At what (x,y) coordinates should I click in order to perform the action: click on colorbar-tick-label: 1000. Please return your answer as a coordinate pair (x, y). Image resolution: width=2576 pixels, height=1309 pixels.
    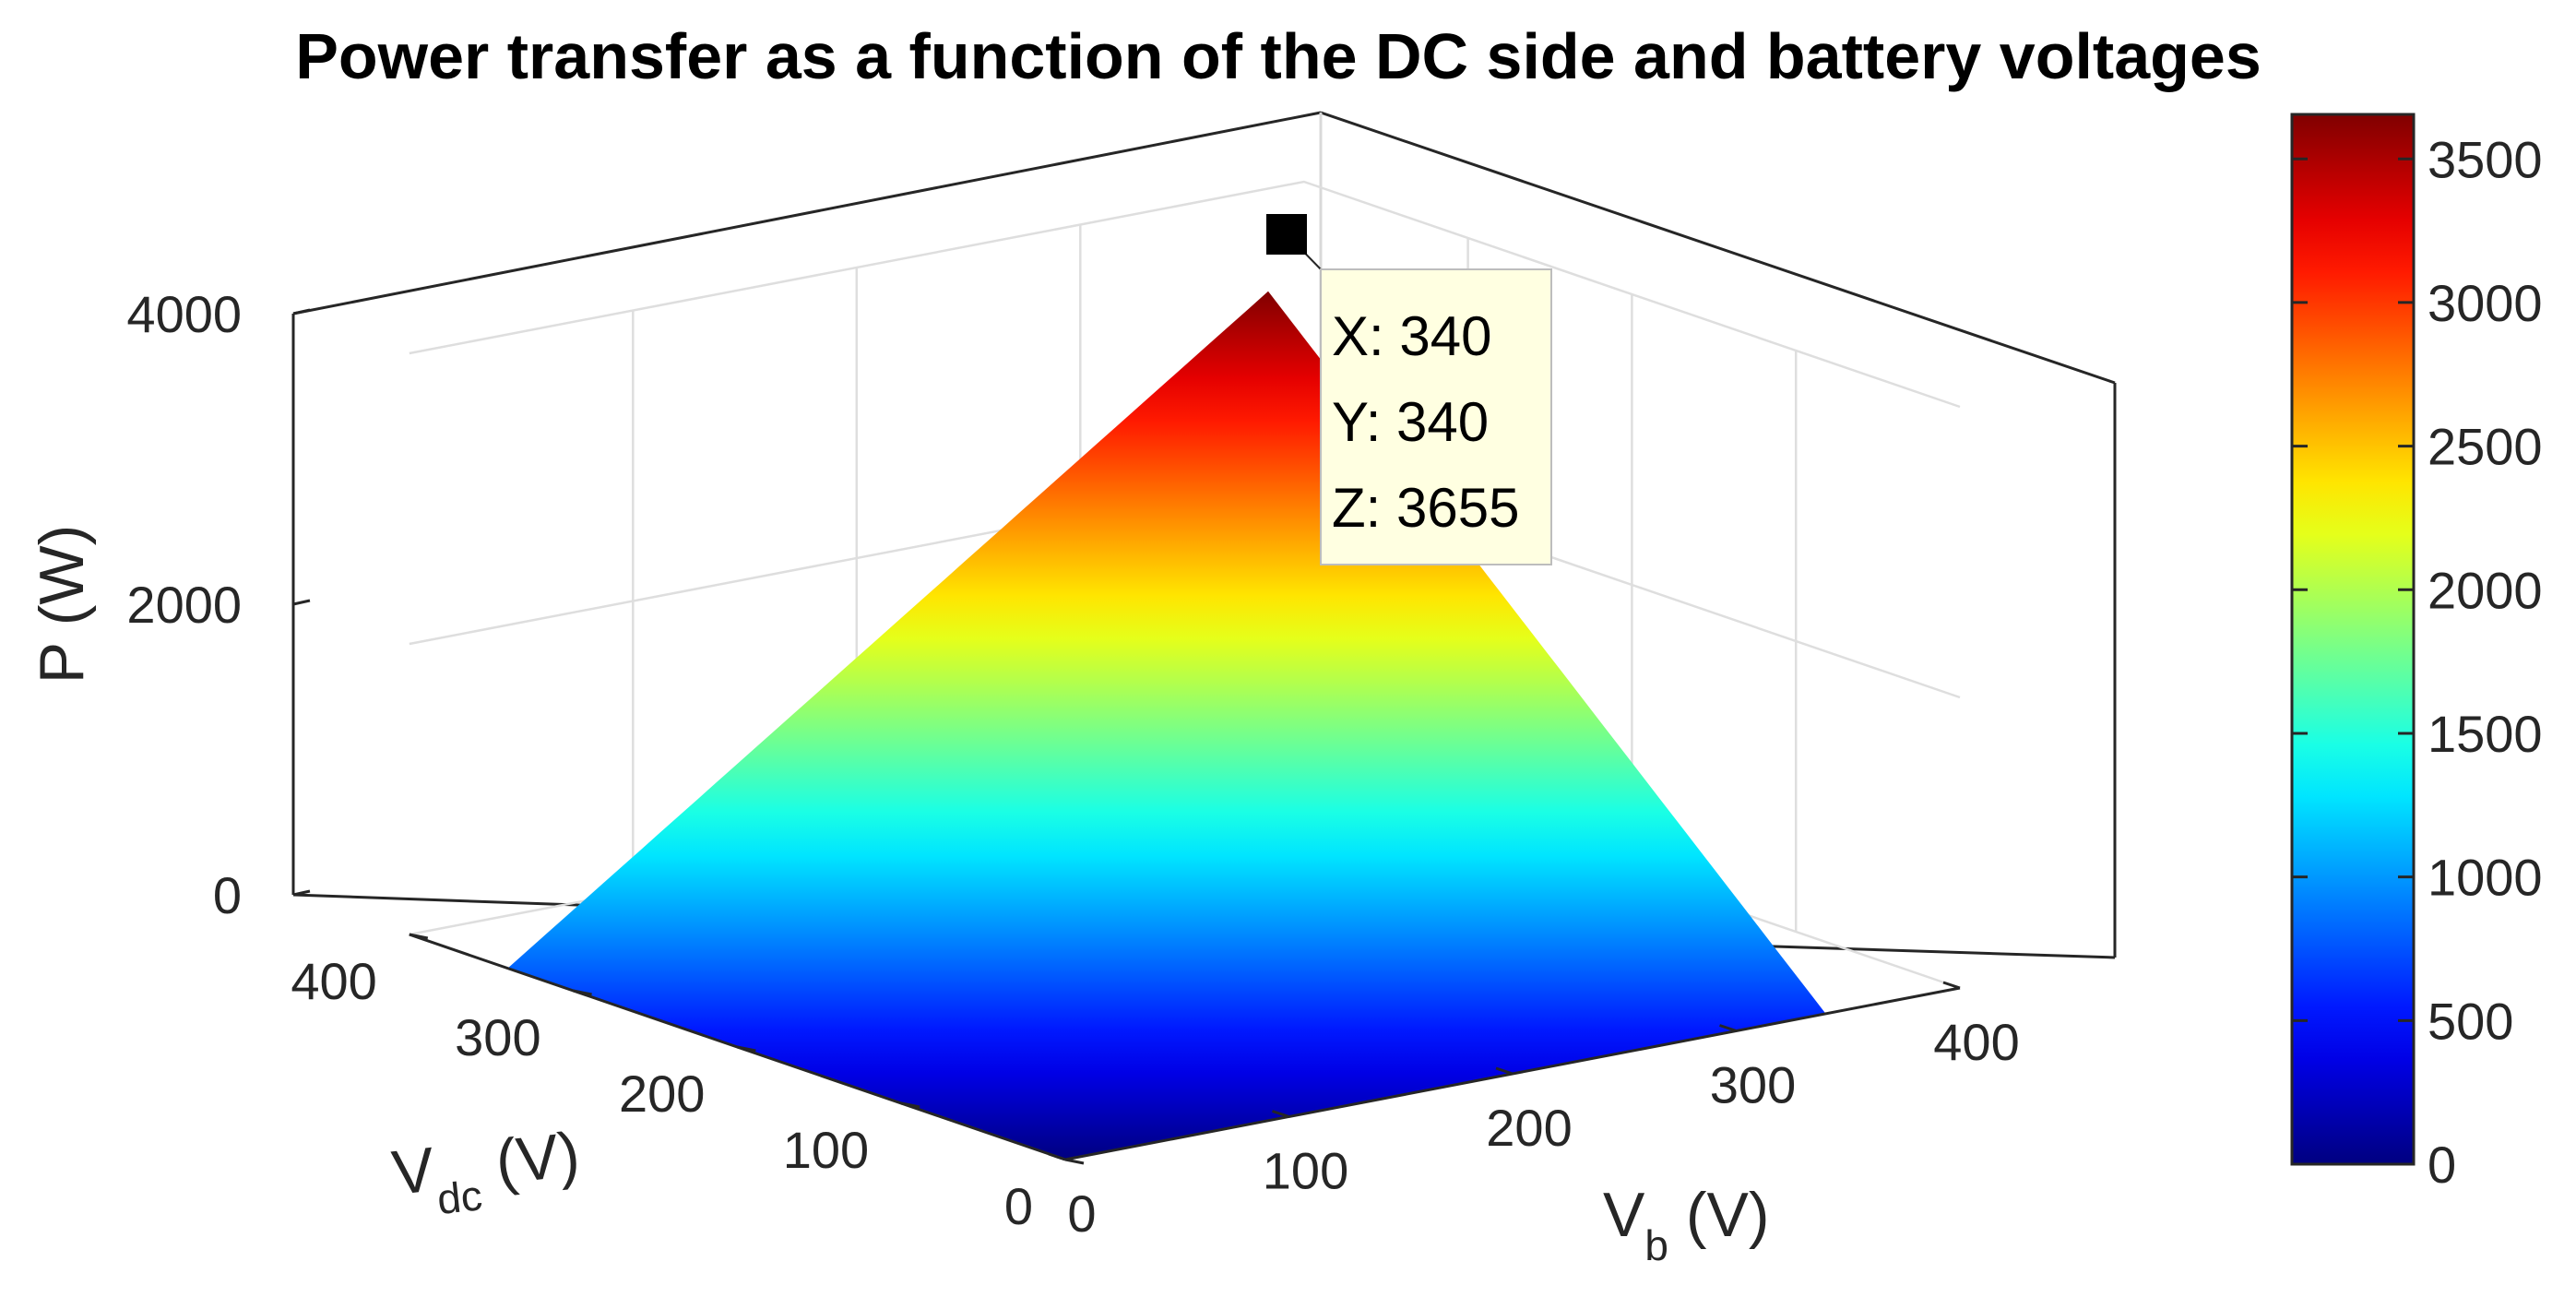
    Looking at the image, I should click on (2485, 878).